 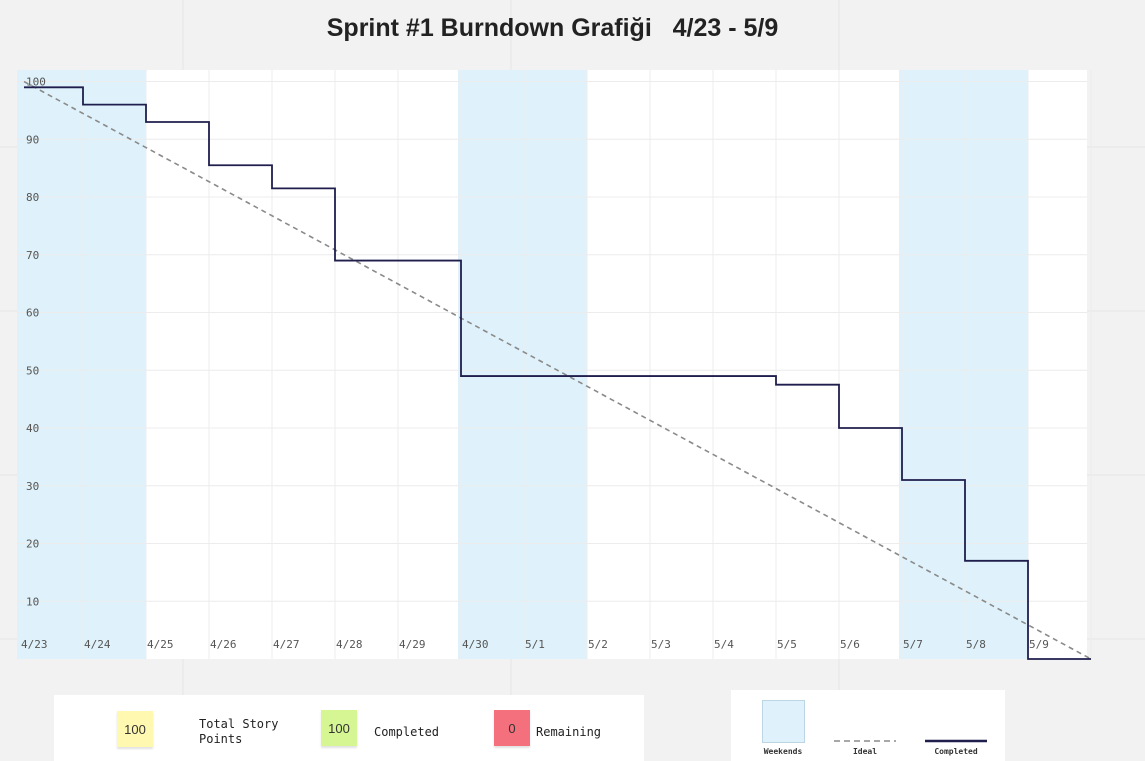 I want to click on x-tick-label: 5/8, so click(x=976, y=644).